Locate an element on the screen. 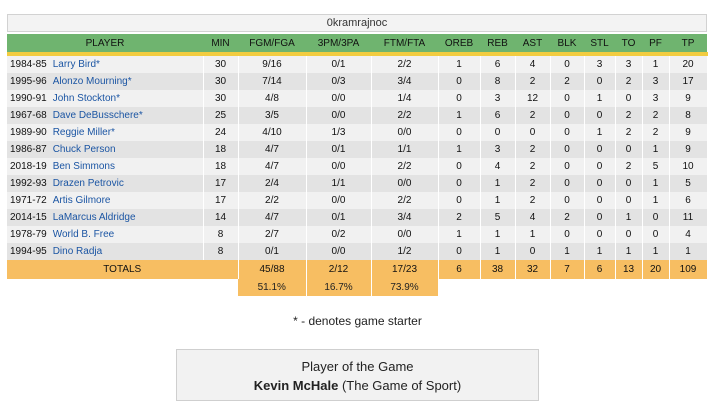  player-name-link: Drazen Petrovic is located at coordinates (88, 183).